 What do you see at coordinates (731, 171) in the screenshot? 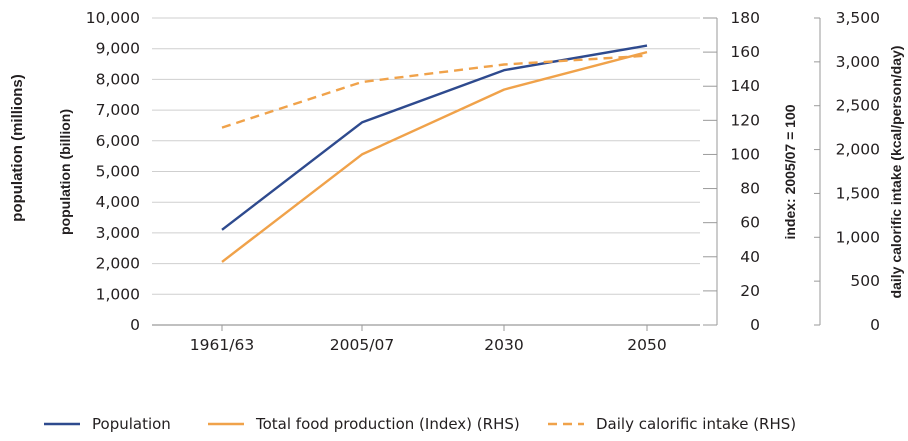
I see `index-axis-ticks: 0 20 40 60 80 100 120 140 160 180` at bounding box center [731, 171].